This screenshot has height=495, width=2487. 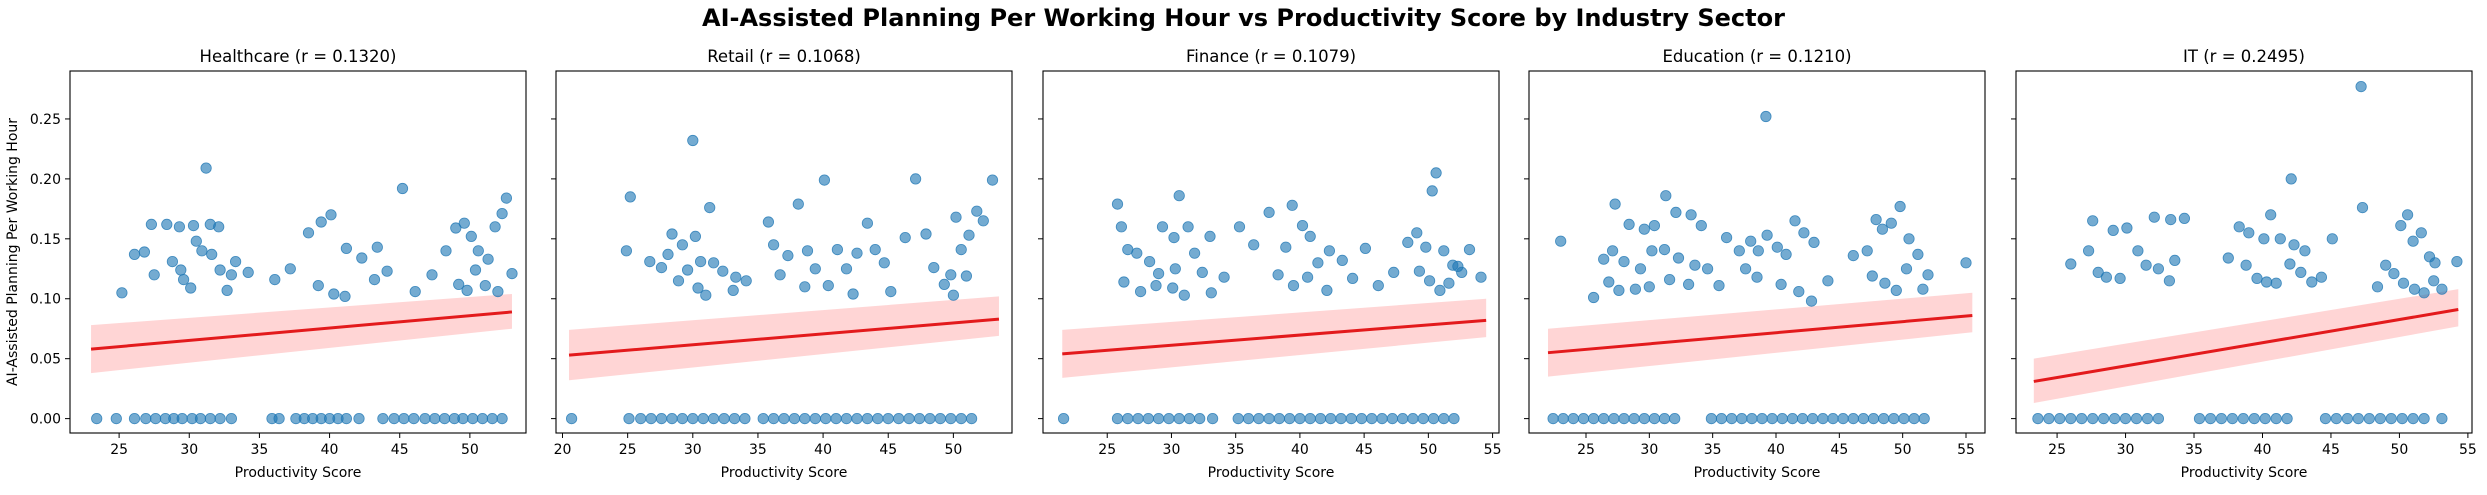 What do you see at coordinates (13, 252) in the screenshot?
I see `y-axis-label: AI-Assisted Planning Per Working Hour` at bounding box center [13, 252].